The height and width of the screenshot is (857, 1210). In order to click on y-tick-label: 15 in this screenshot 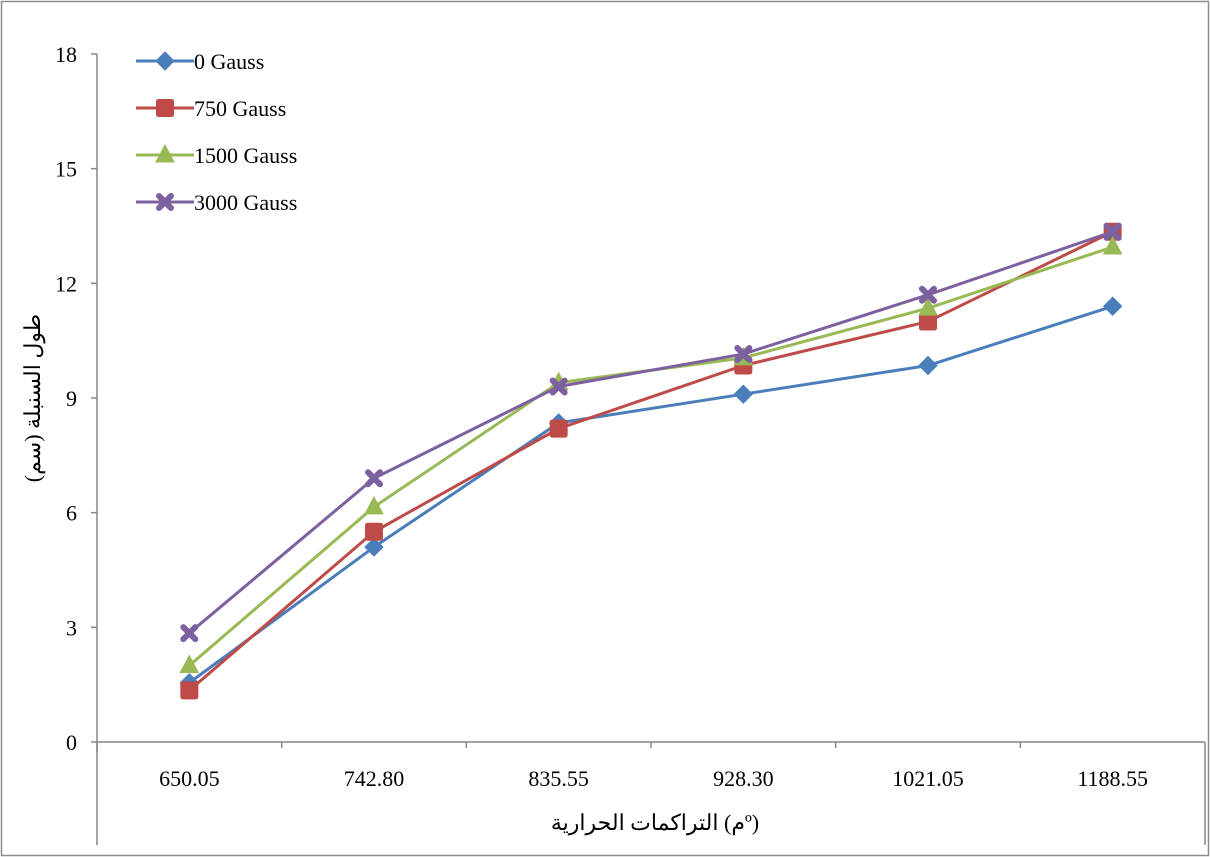, I will do `click(66, 169)`.